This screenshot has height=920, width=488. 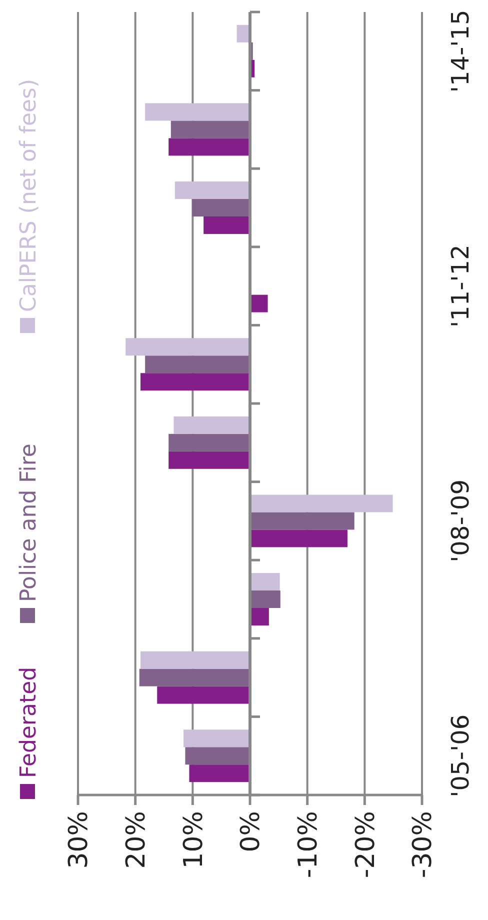 I want to click on y-tick-label: '14-'15, so click(x=460, y=51).